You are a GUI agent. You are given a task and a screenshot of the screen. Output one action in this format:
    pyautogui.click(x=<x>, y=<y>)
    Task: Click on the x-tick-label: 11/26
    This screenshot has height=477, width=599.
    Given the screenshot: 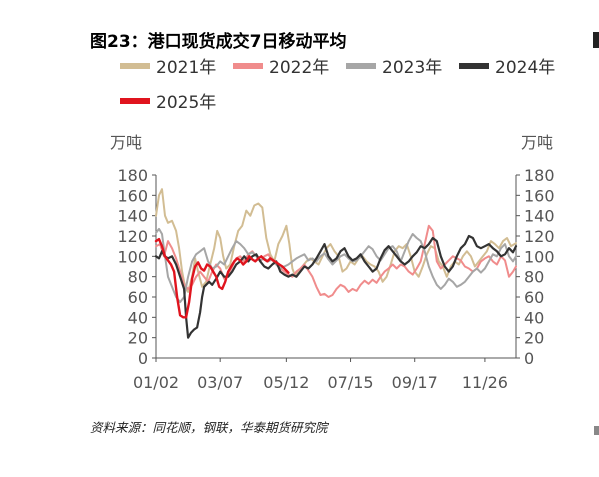 What is the action you would take?
    pyautogui.click(x=485, y=382)
    